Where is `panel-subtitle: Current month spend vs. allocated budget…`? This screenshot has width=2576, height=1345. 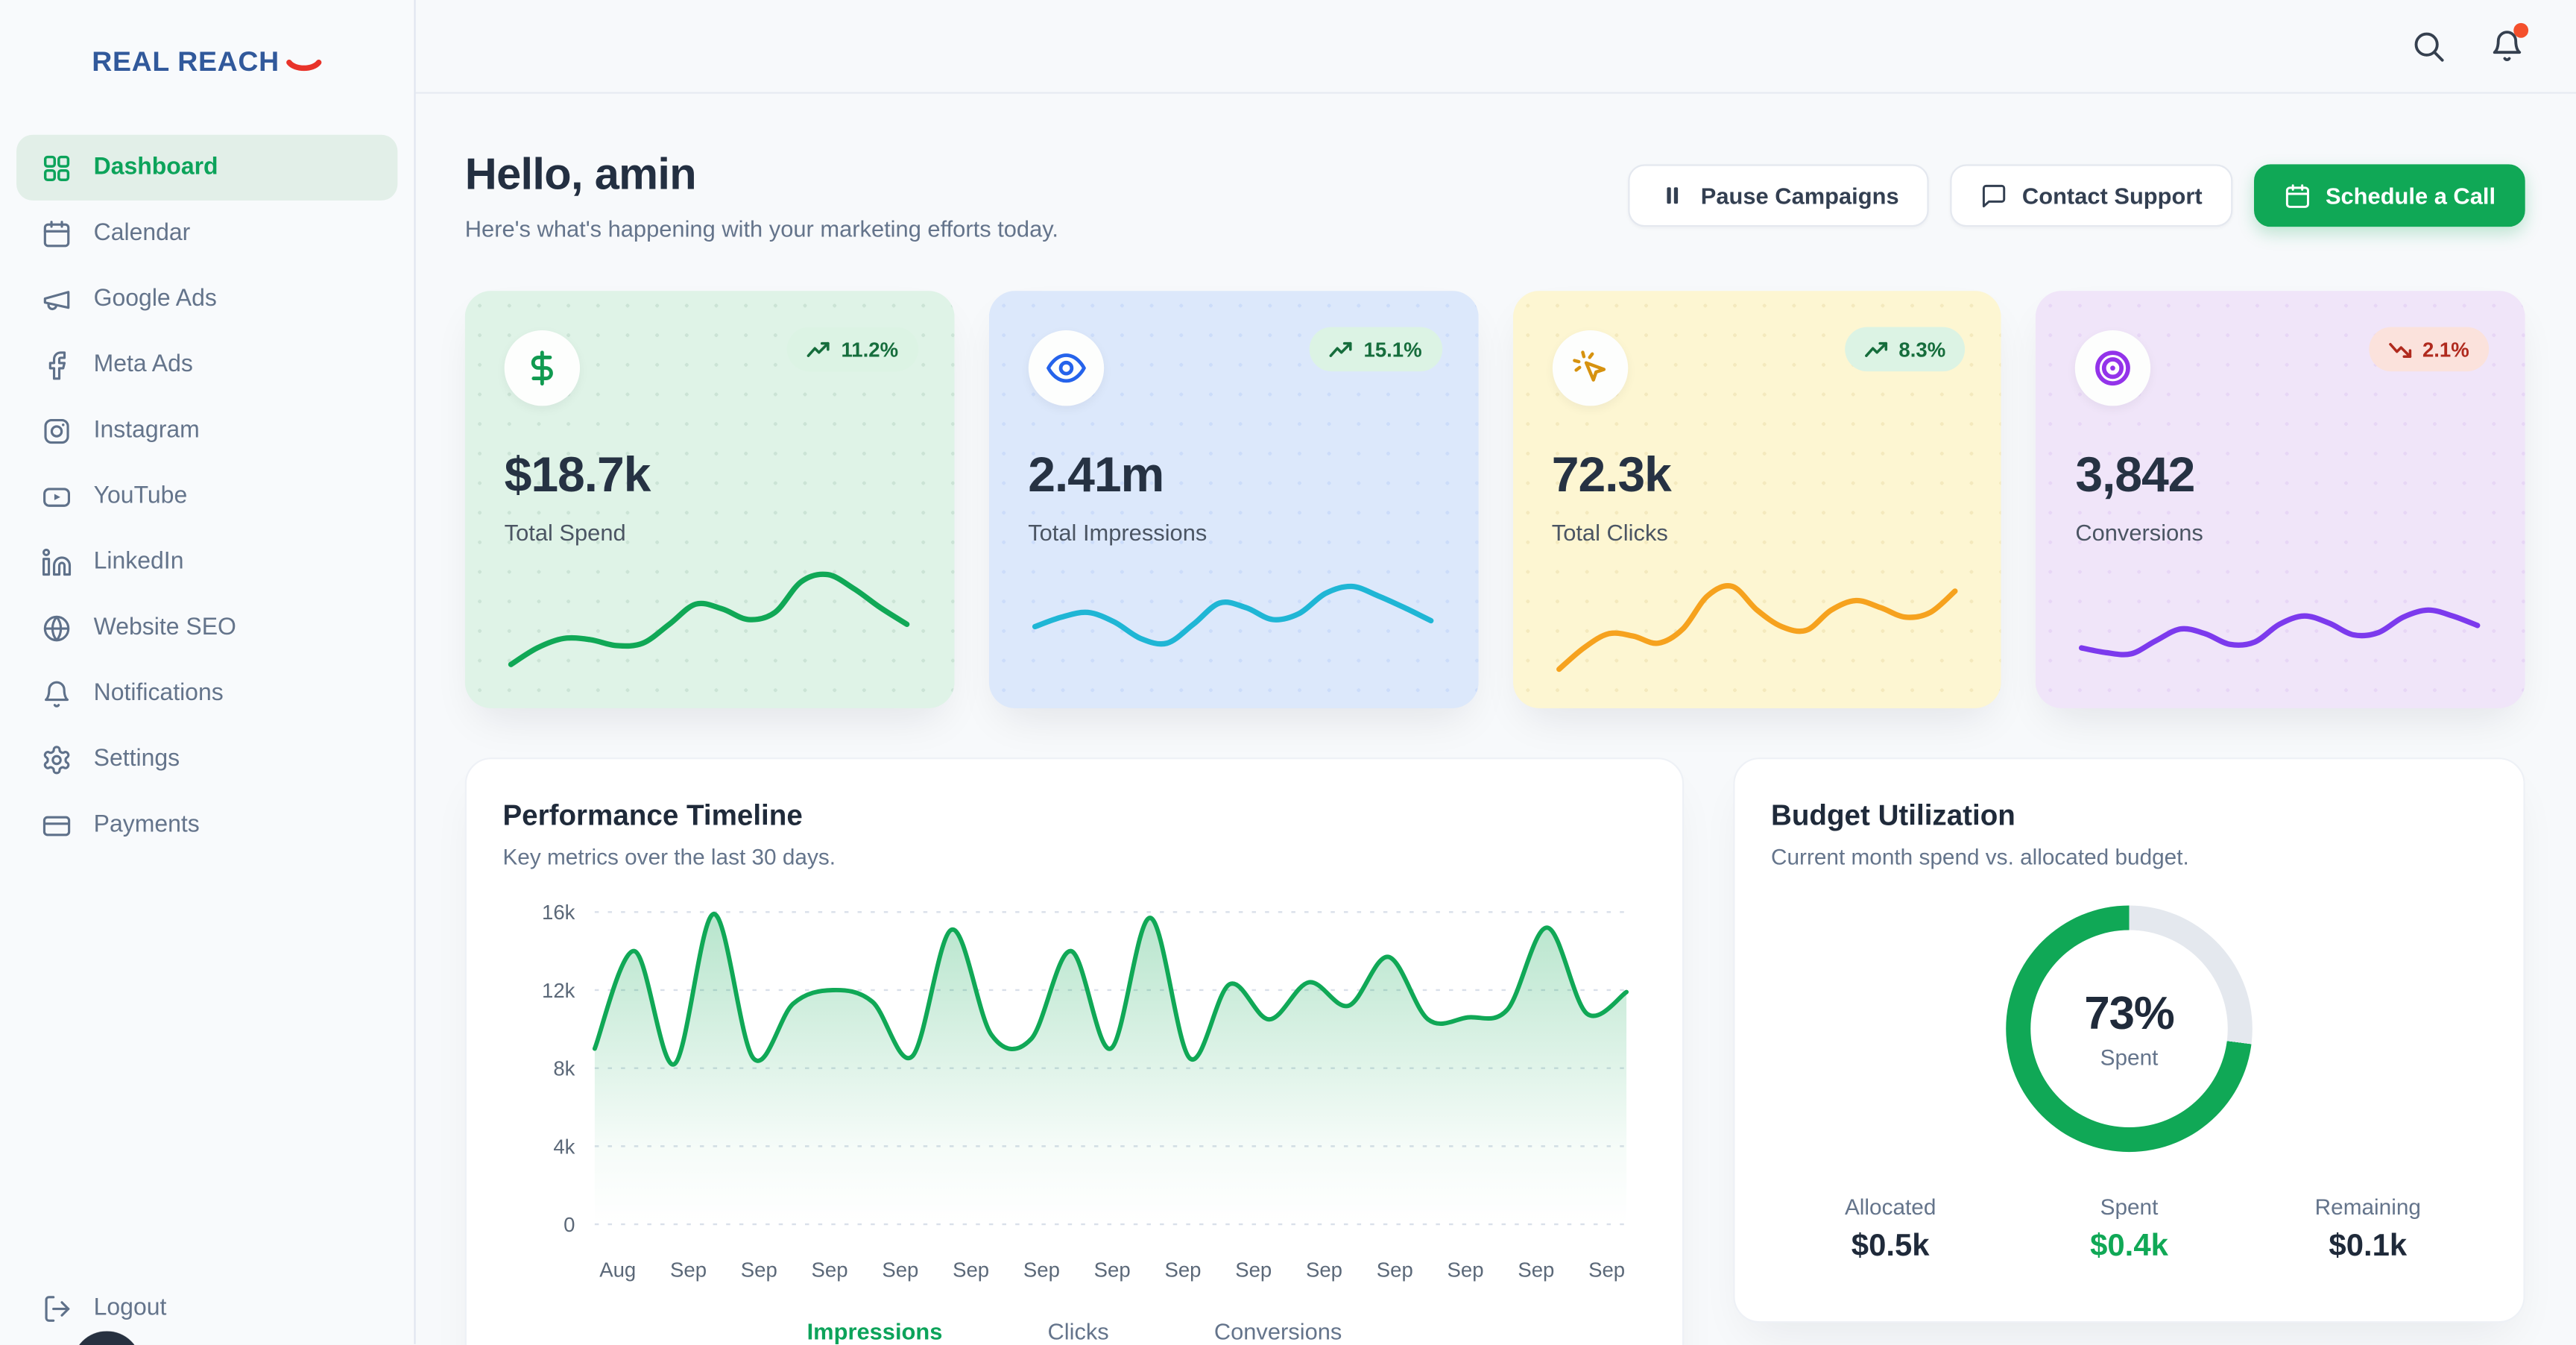 panel-subtitle: Current month spend vs. allocated budget… is located at coordinates (1980, 856).